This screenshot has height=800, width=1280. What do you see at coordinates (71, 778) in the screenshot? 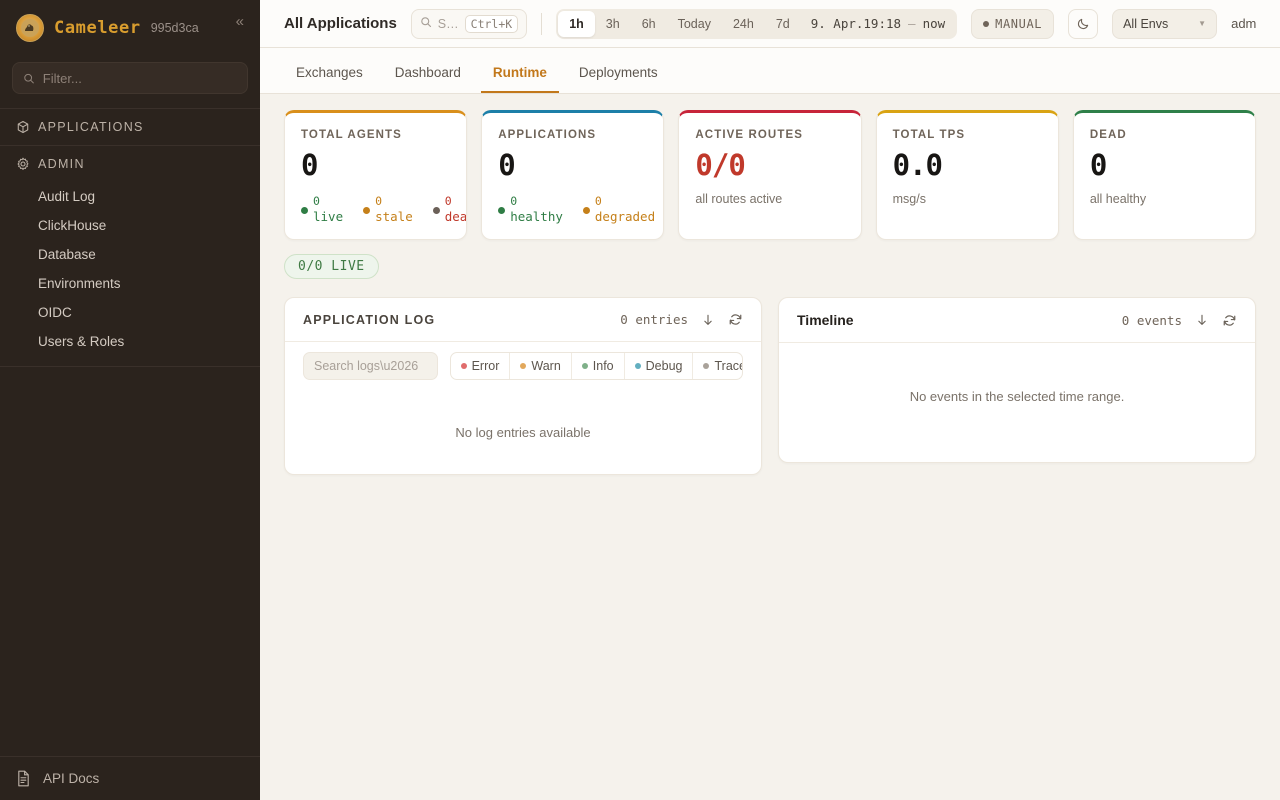
I see `api-docs-label: API Docs` at bounding box center [71, 778].